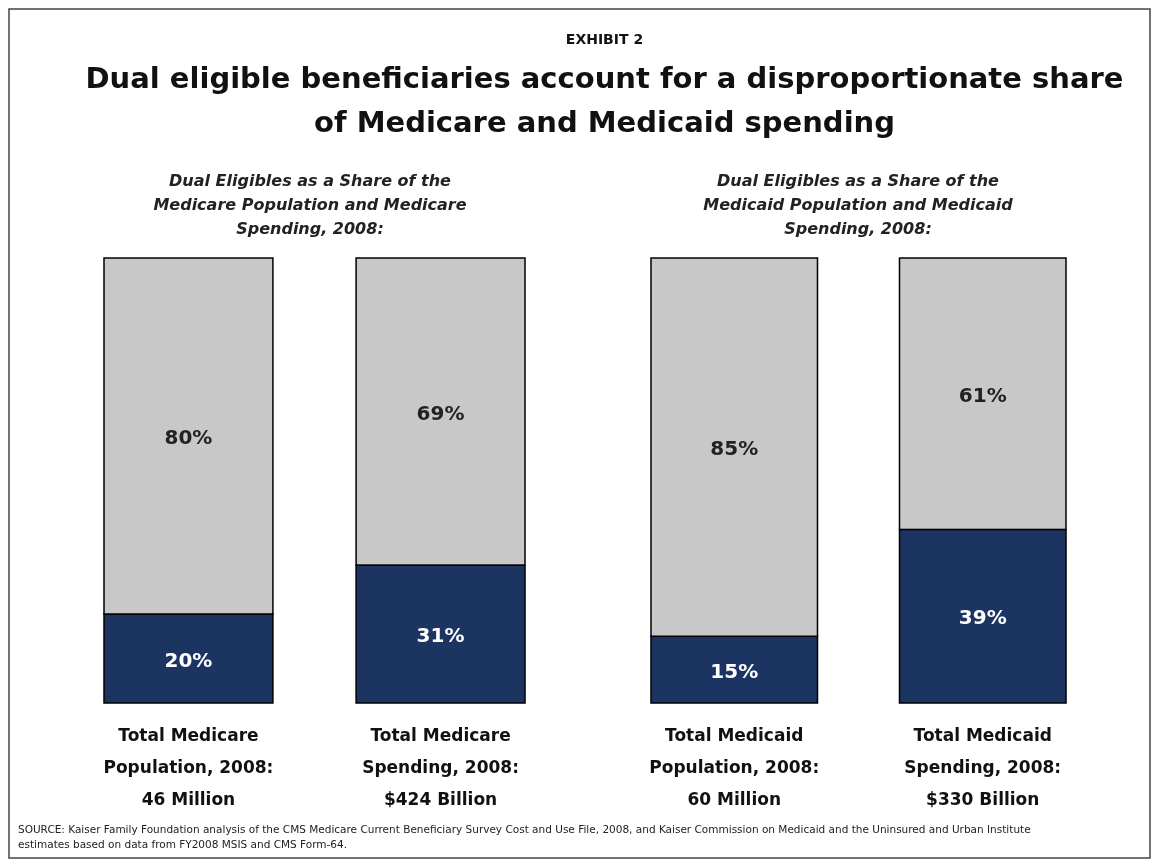  I want to click on data-label: 31%, so click(440, 635).